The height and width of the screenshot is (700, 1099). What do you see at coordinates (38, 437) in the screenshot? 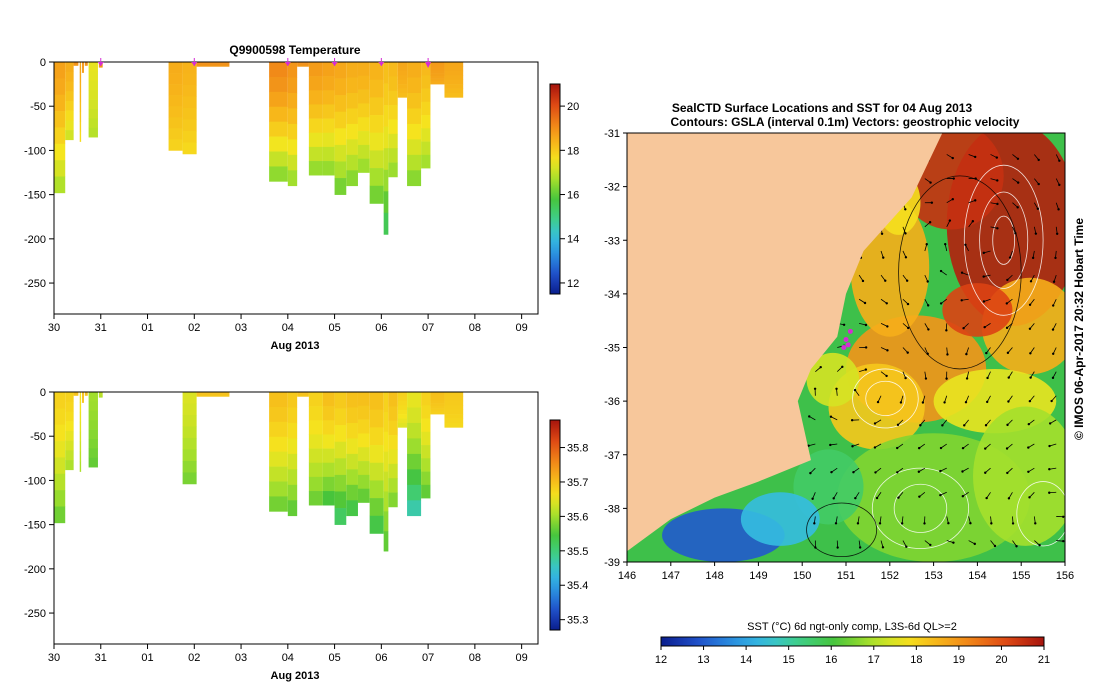
I see `y-tick-label: -50` at bounding box center [38, 437].